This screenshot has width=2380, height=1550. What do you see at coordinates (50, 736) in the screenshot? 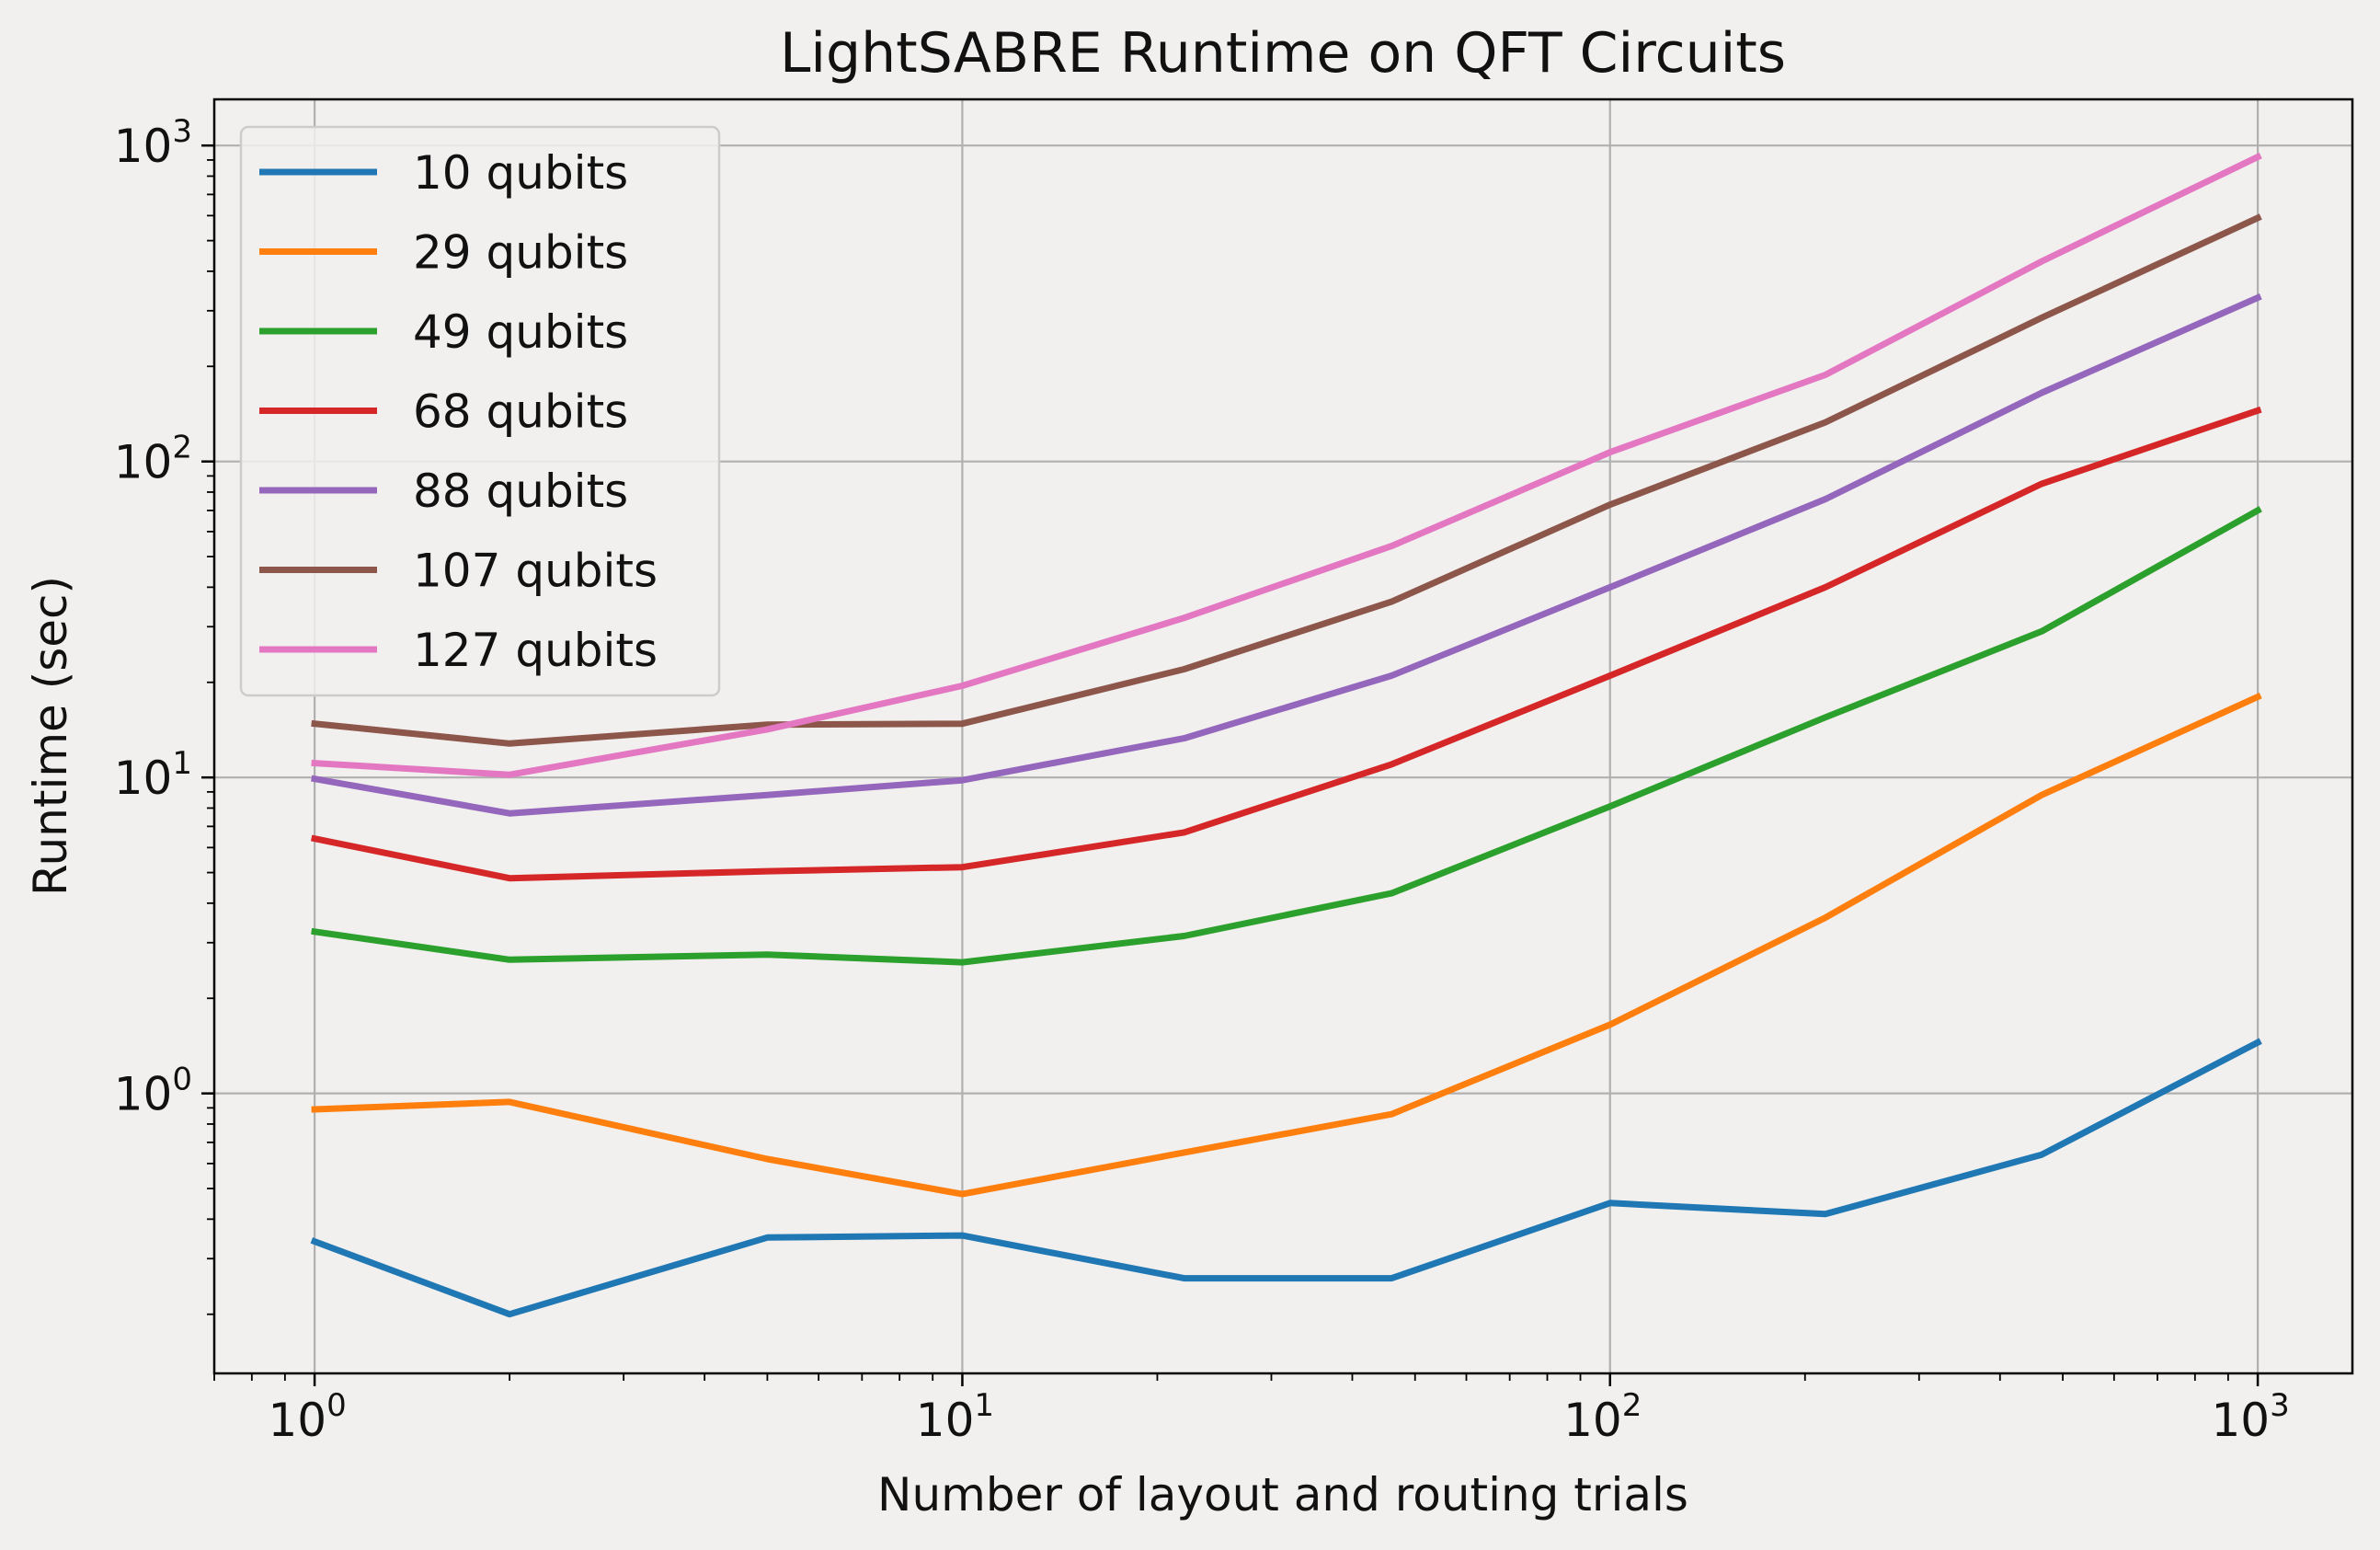
I see `y-axis-label: Runtime (sec)` at bounding box center [50, 736].